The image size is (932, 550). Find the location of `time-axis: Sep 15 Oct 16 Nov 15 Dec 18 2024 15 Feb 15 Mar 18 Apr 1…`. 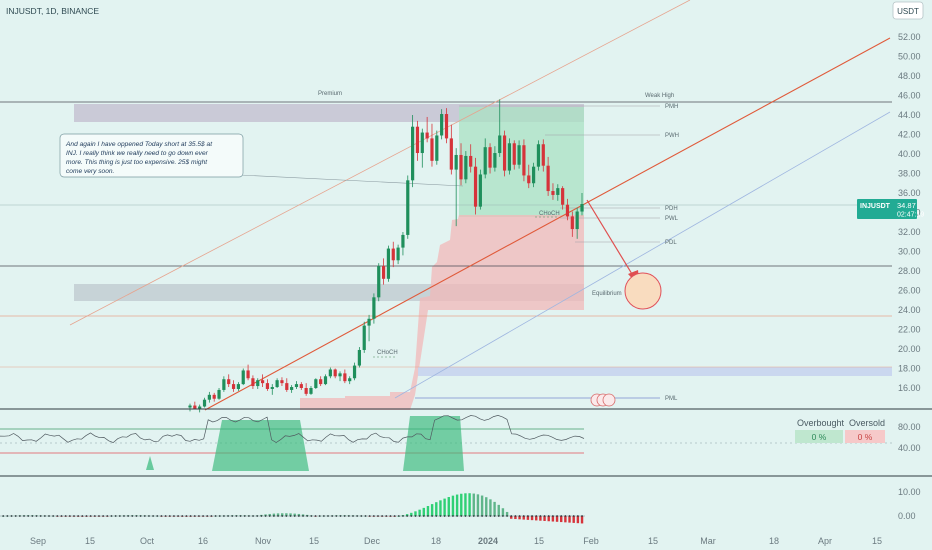

time-axis: Sep 15 Oct 16 Nov 15 Dec 18 2024 15 Feb 15 Mar 18 Apr 1… is located at coordinates (456, 541).